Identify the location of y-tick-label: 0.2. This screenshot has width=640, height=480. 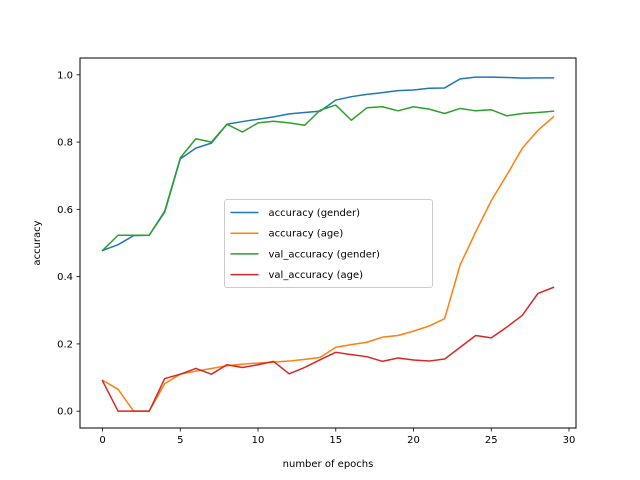
(65, 344).